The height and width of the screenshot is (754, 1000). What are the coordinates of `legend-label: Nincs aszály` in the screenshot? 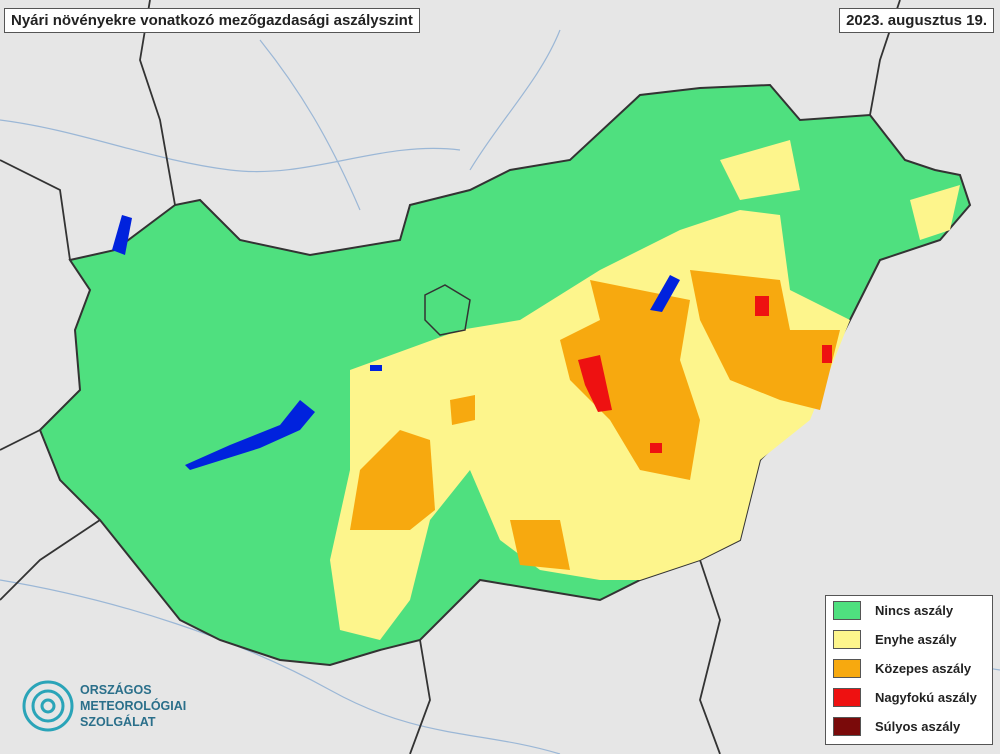 It's located at (914, 610).